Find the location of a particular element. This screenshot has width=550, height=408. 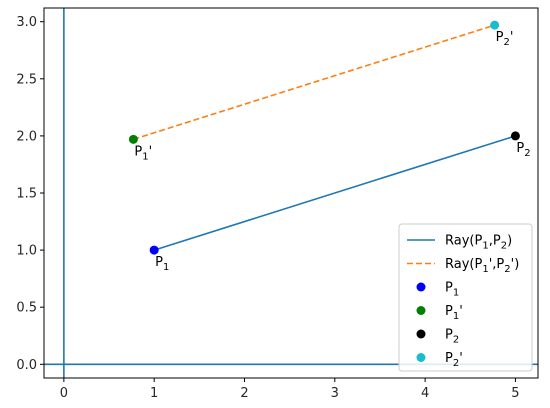

y-tick-label: 0.5 is located at coordinates (26, 308).